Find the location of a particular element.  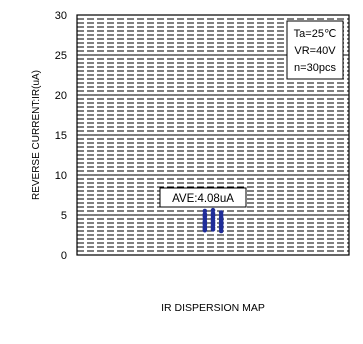

condition-sample-count: n=30pcs is located at coordinates (315, 68).